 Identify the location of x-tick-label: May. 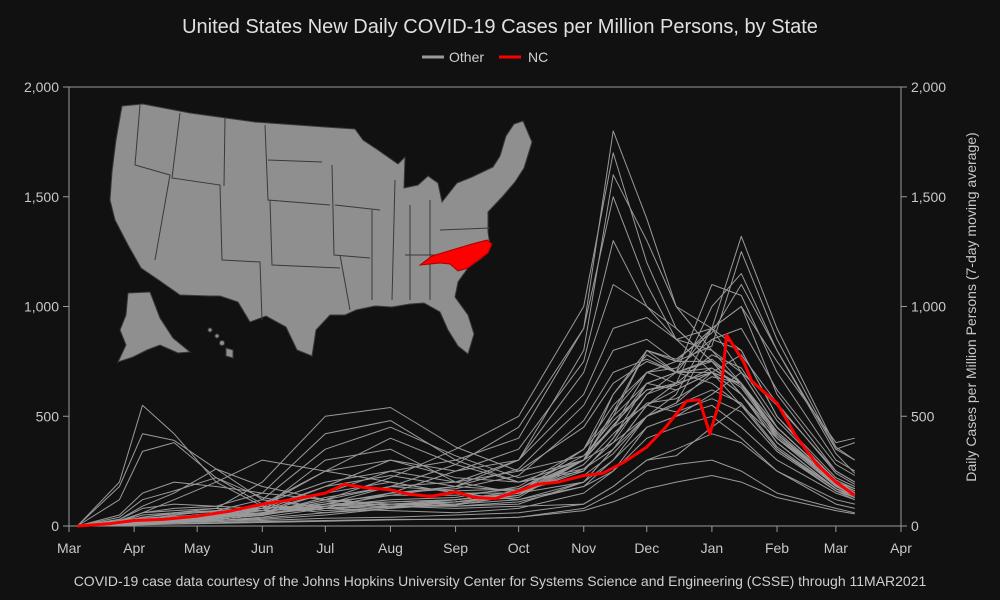
(197, 548).